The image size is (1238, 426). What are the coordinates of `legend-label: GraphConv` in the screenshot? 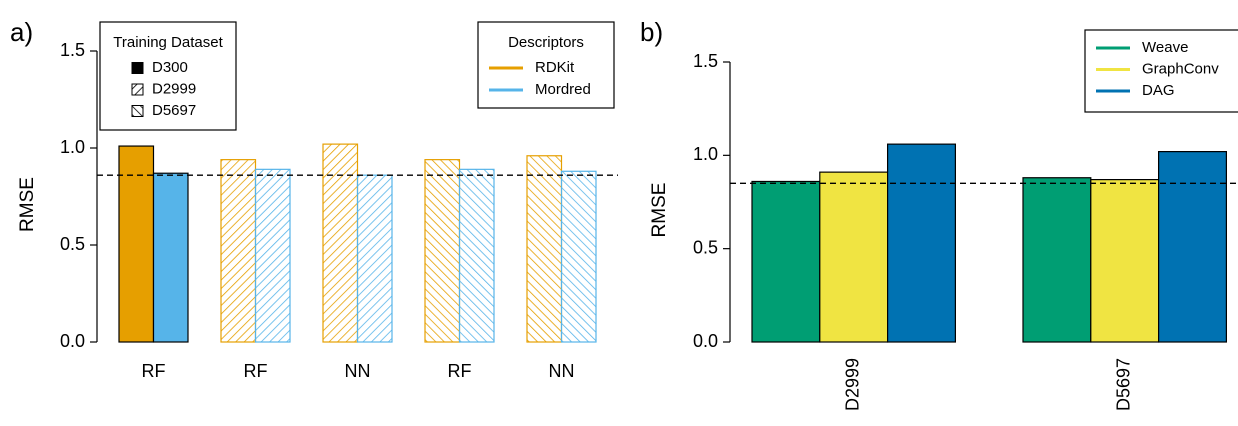 It's located at (1180, 68).